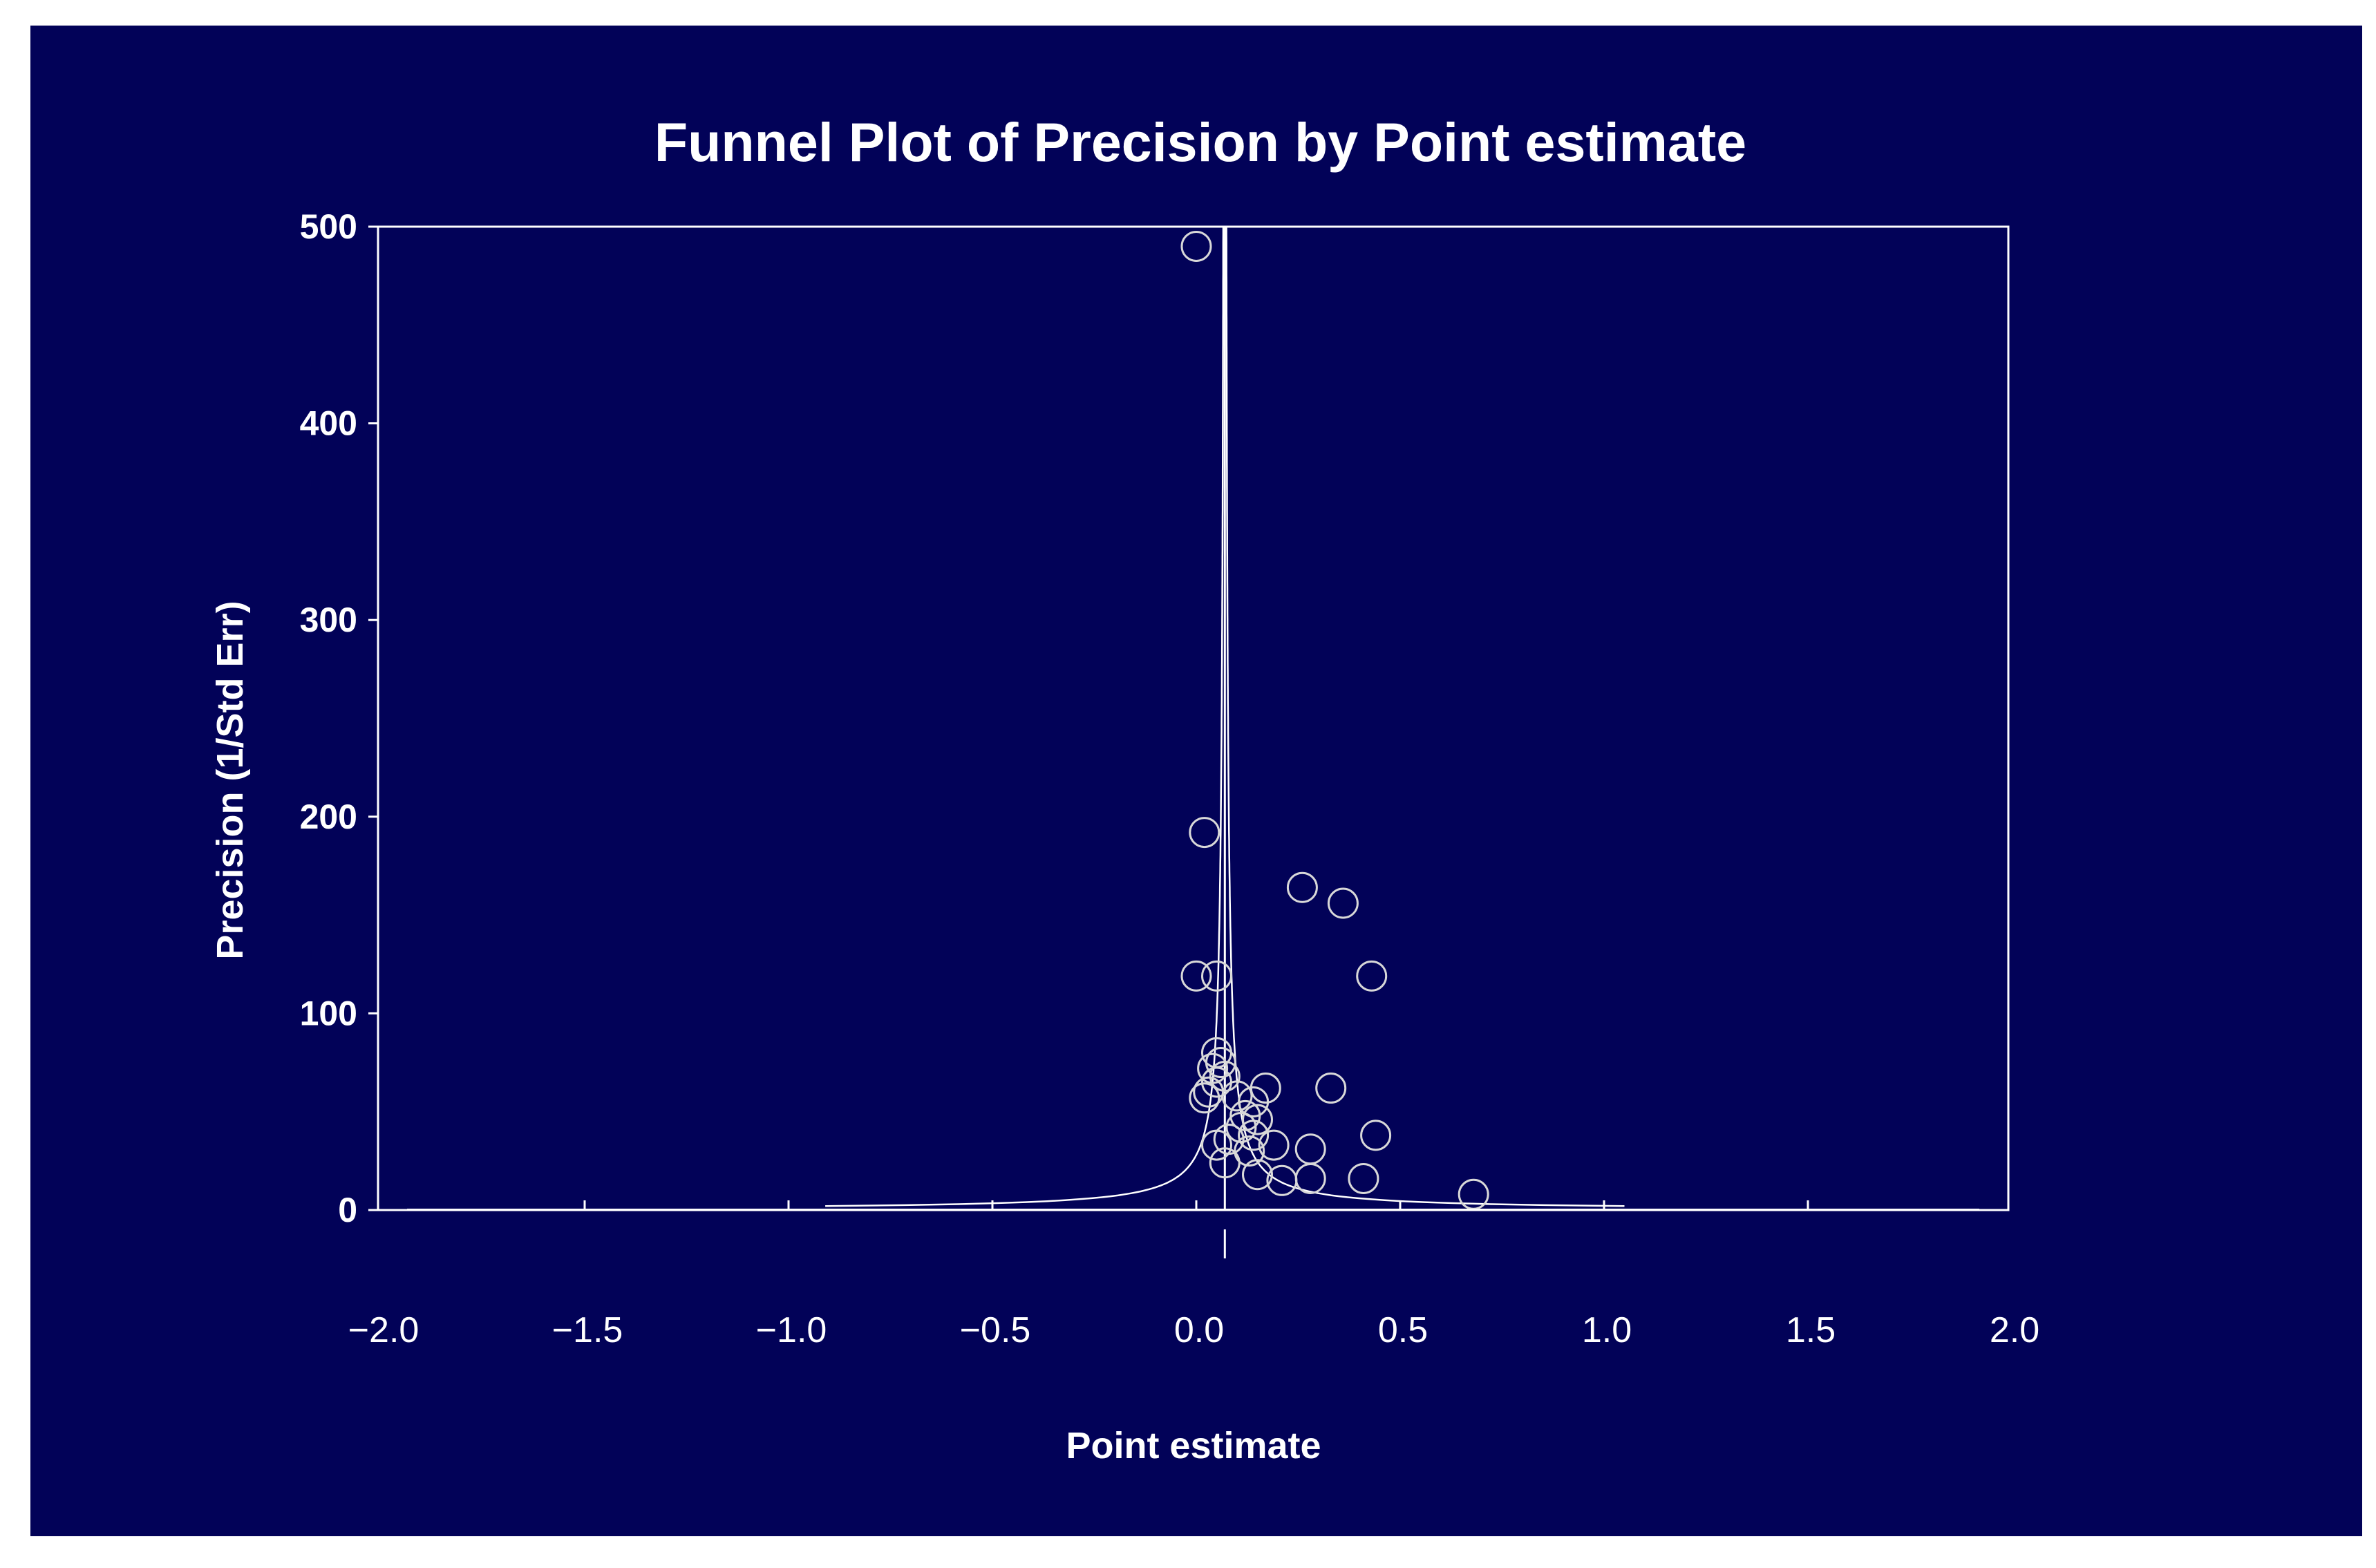  What do you see at coordinates (328, 424) in the screenshot?
I see `y-tick-label: 400` at bounding box center [328, 424].